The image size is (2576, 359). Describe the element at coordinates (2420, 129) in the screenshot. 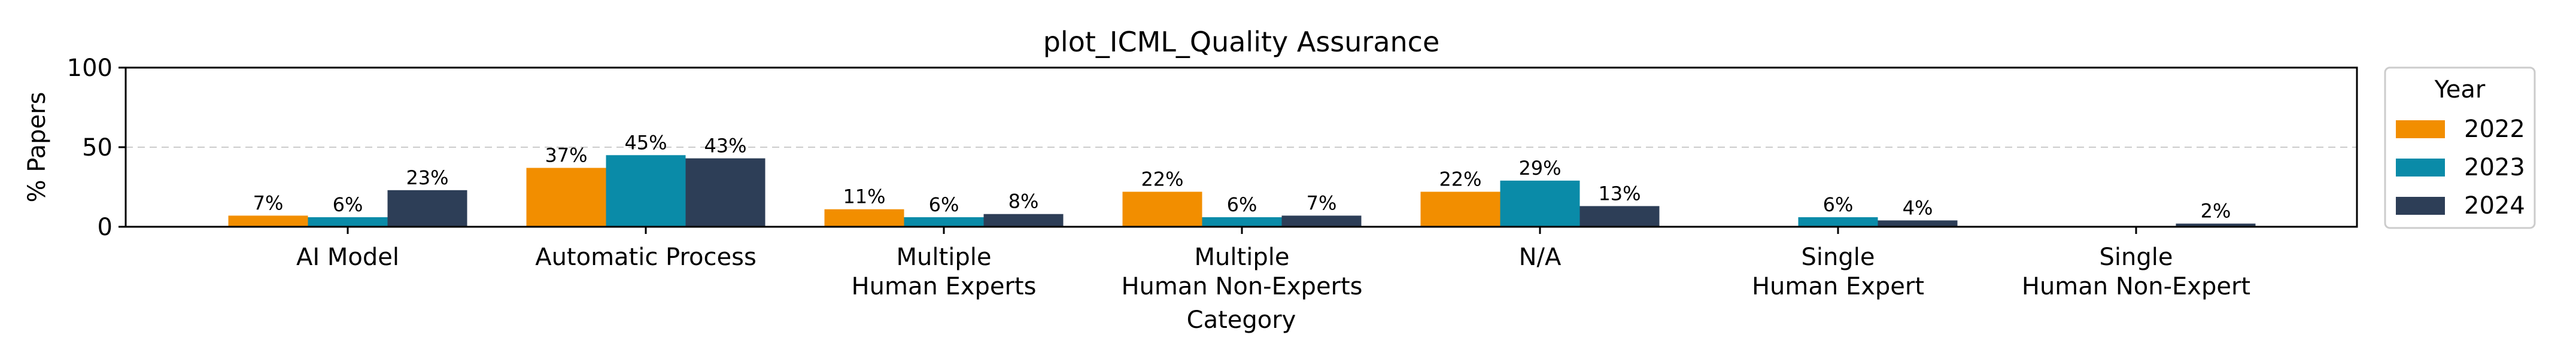

I see `legend-swatch-2022` at that location.